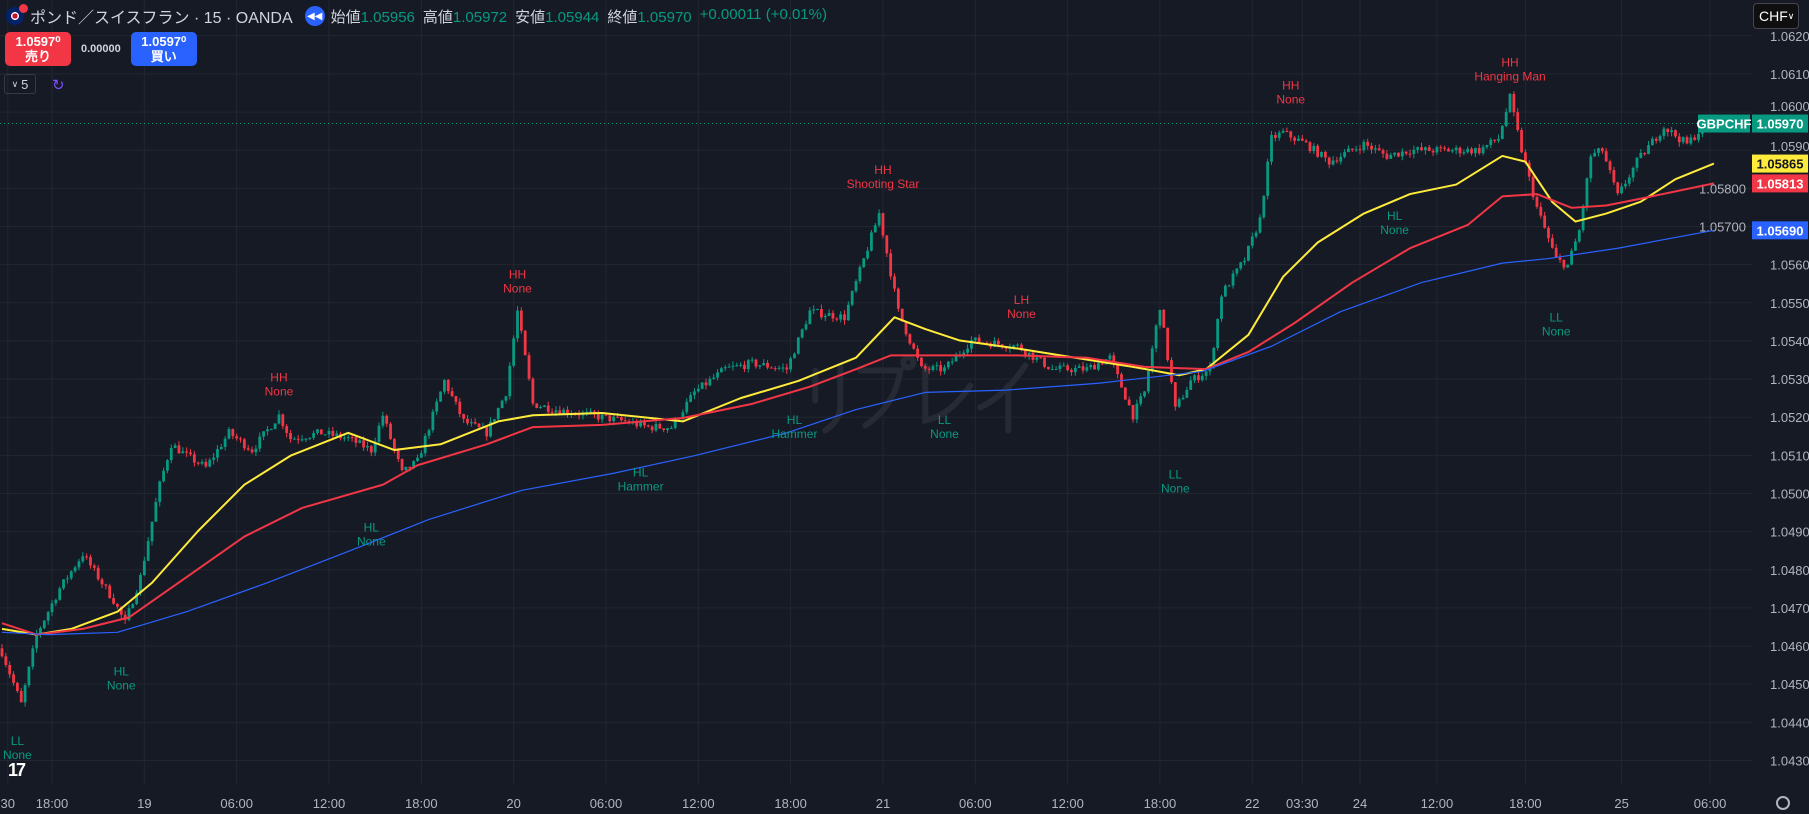  What do you see at coordinates (161, 18) in the screenshot?
I see `symbol-title: ポンド／スイスフラン · 15 · OANDA` at bounding box center [161, 18].